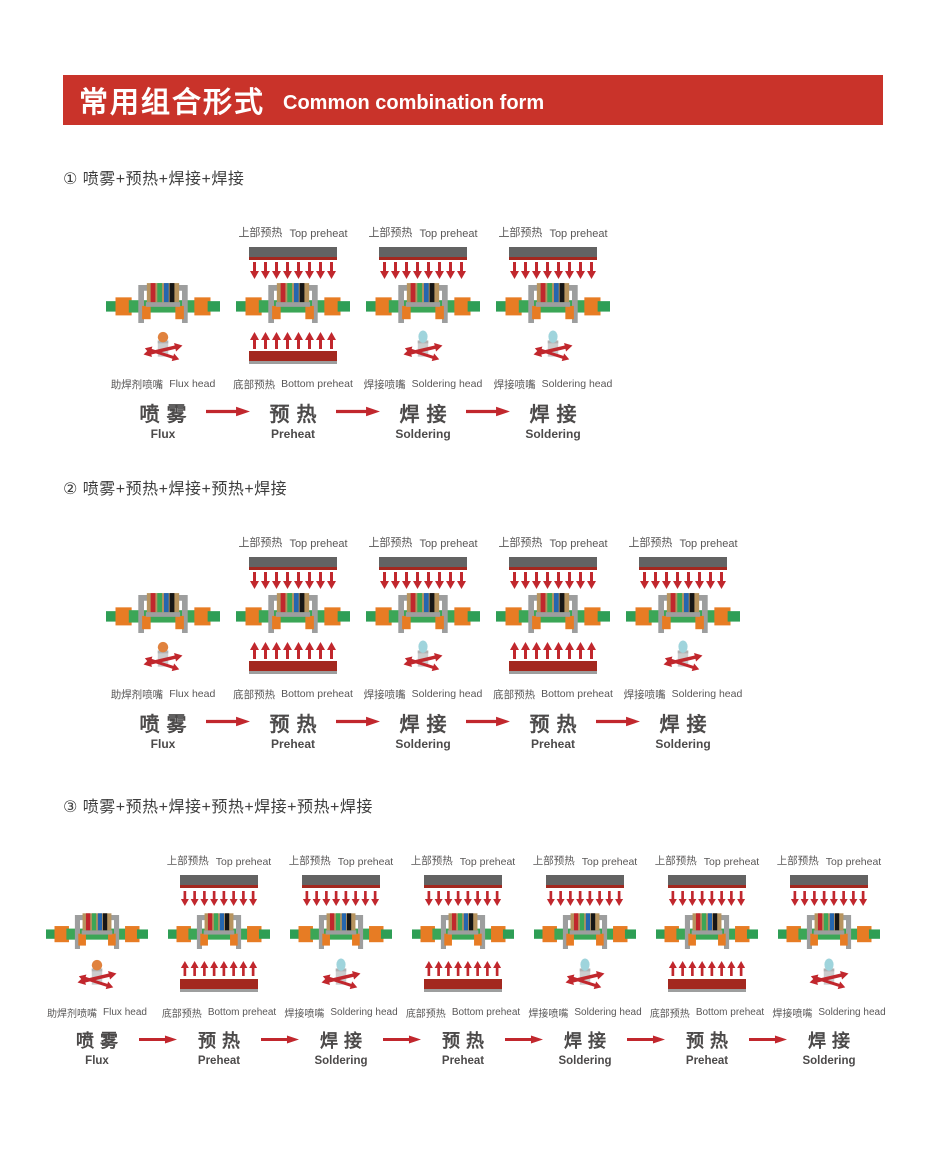  I want to click on device-label-en: Soldering head, so click(852, 1012).